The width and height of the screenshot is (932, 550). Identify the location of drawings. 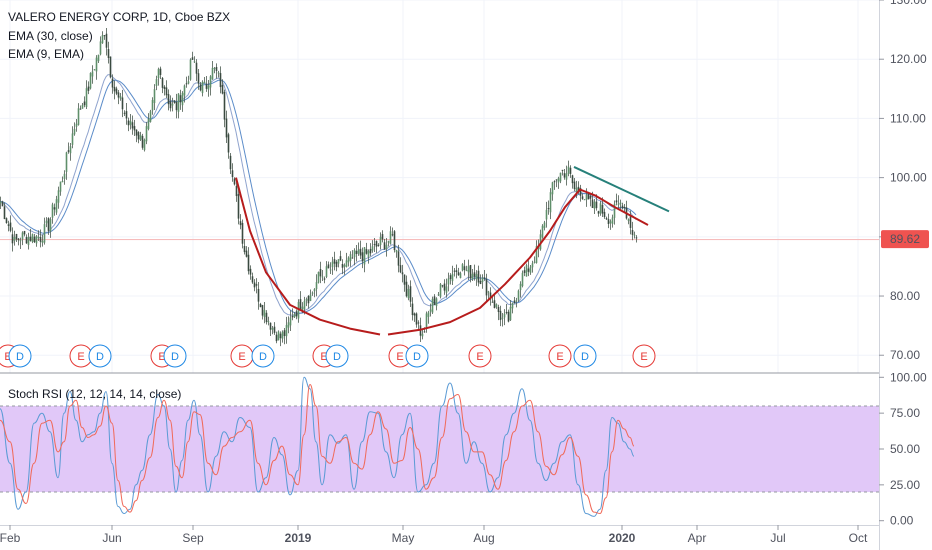
(452, 251).